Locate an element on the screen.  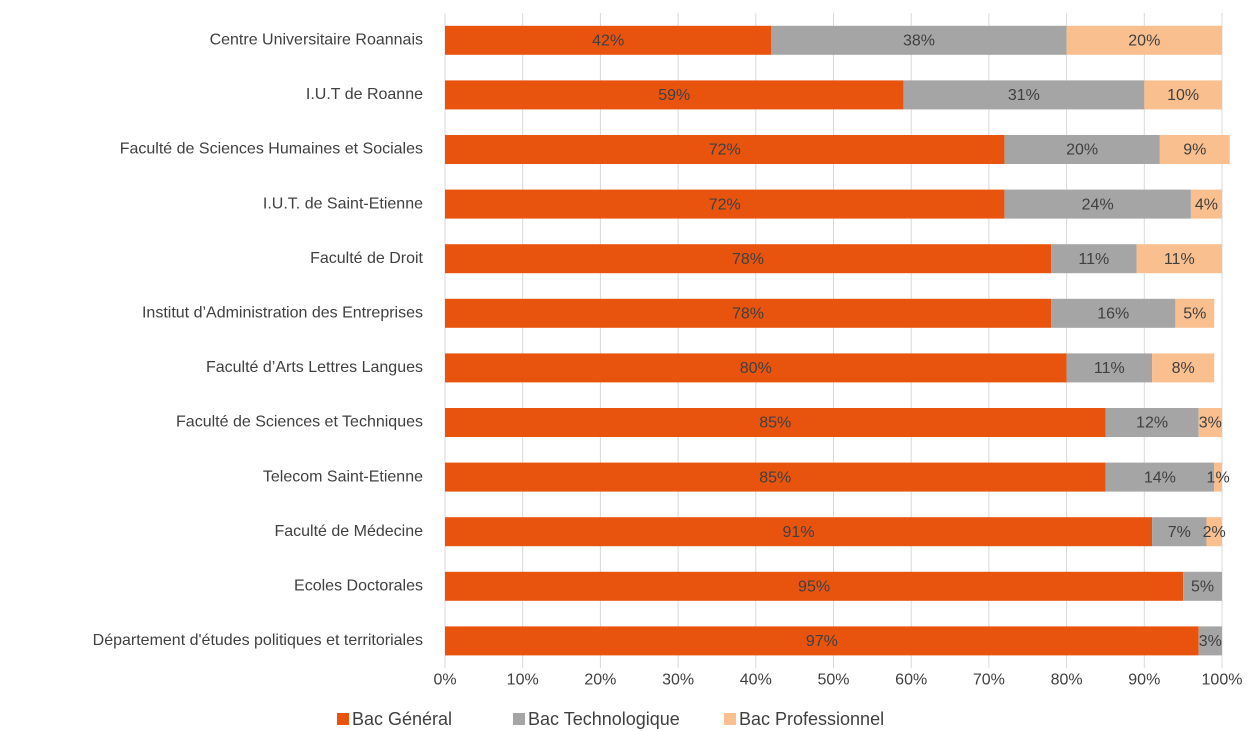
y-tick-label: Centre Universitaire Roannais is located at coordinates (316, 40).